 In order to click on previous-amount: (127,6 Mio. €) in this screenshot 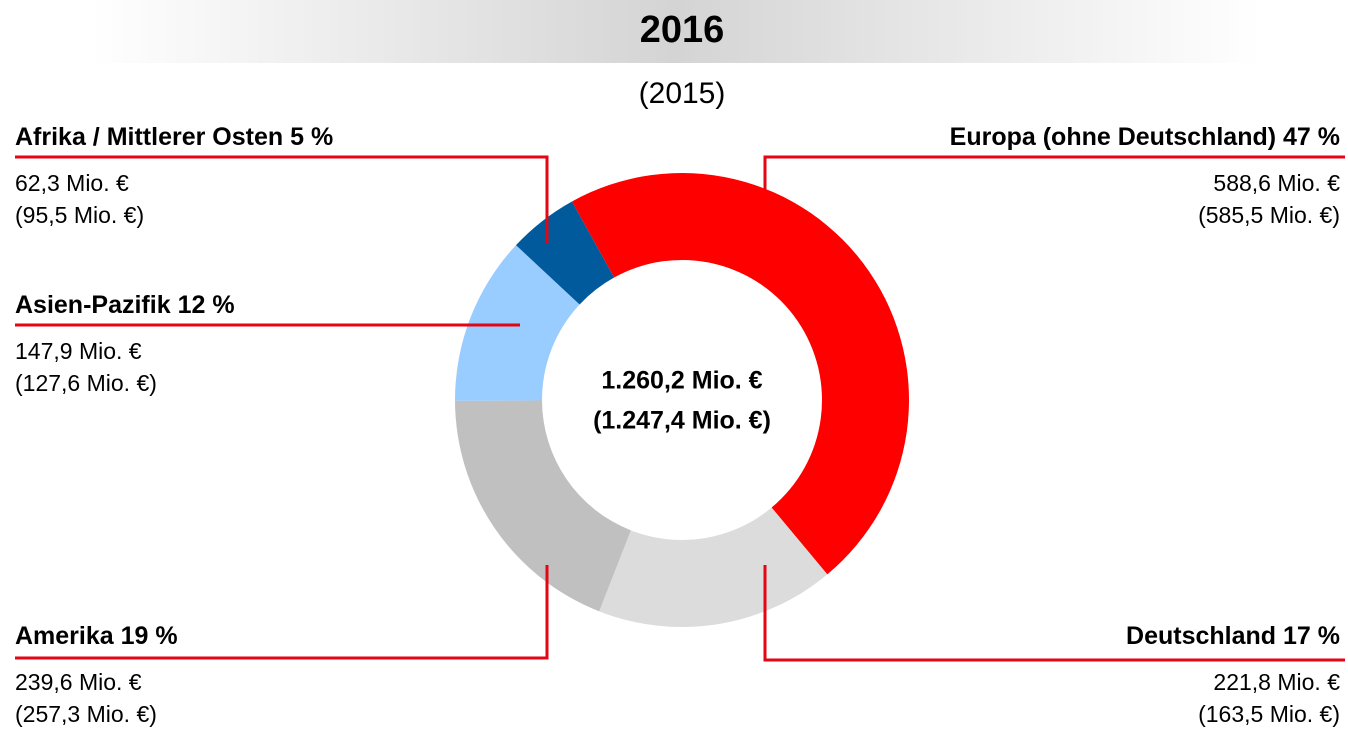, I will do `click(86, 383)`.